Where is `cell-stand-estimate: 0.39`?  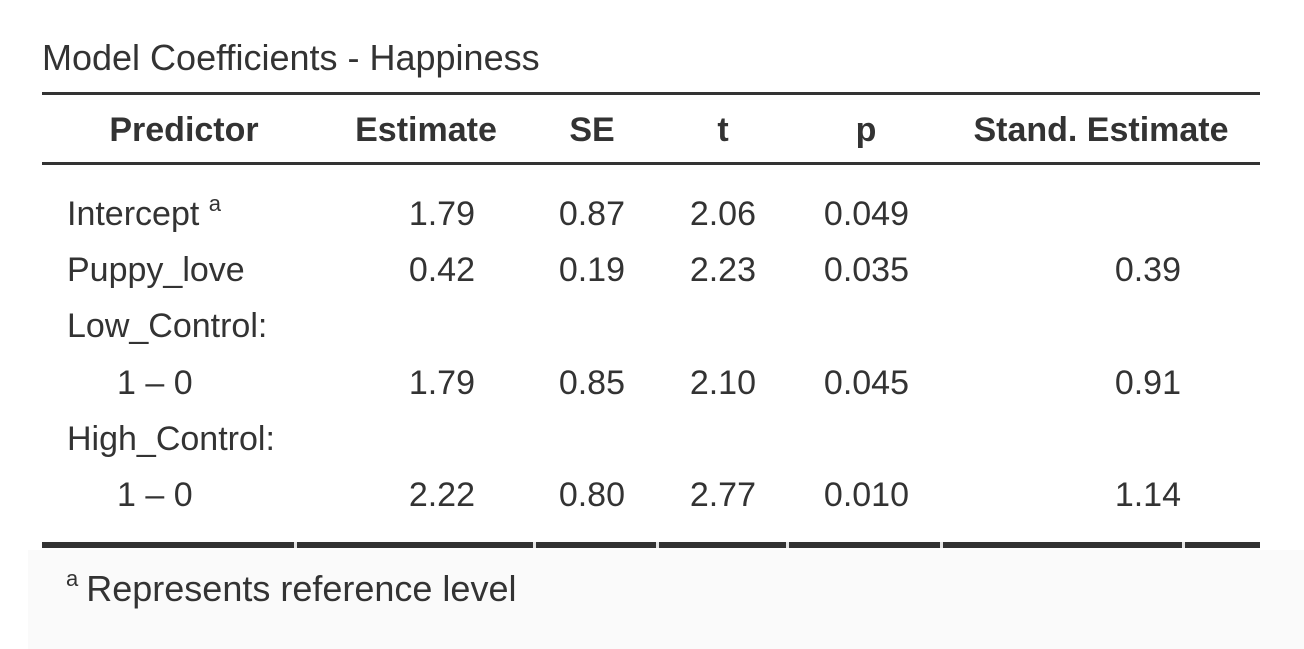
cell-stand-estimate: 0.39 is located at coordinates (1147, 270).